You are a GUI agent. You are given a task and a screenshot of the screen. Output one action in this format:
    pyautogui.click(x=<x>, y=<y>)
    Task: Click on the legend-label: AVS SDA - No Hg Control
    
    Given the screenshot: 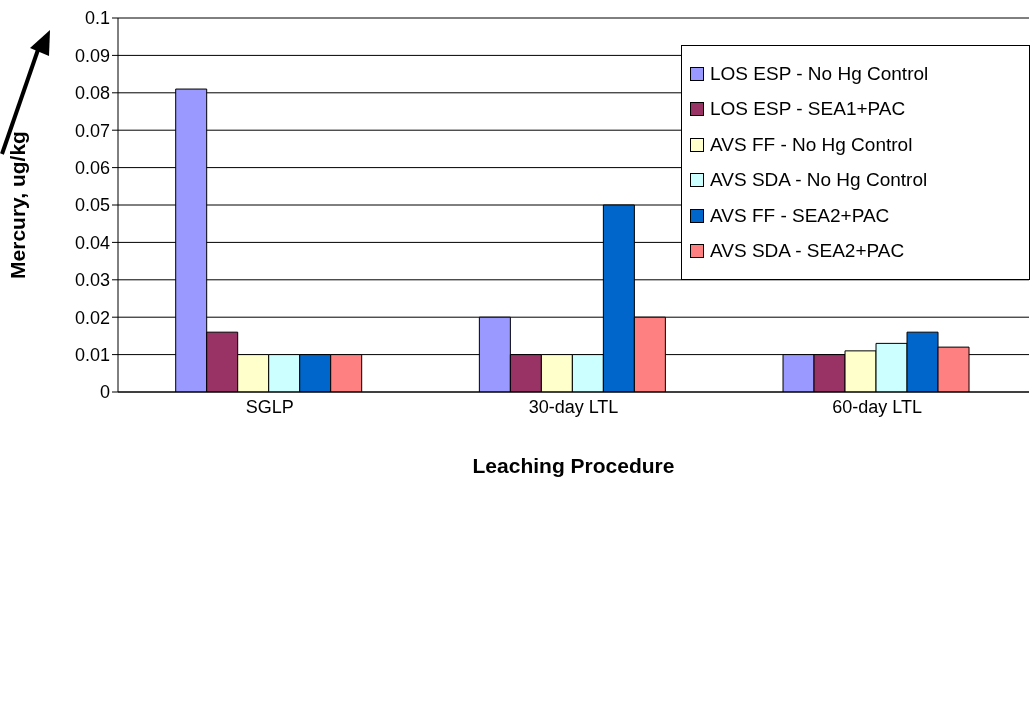 What is the action you would take?
    pyautogui.click(x=819, y=180)
    